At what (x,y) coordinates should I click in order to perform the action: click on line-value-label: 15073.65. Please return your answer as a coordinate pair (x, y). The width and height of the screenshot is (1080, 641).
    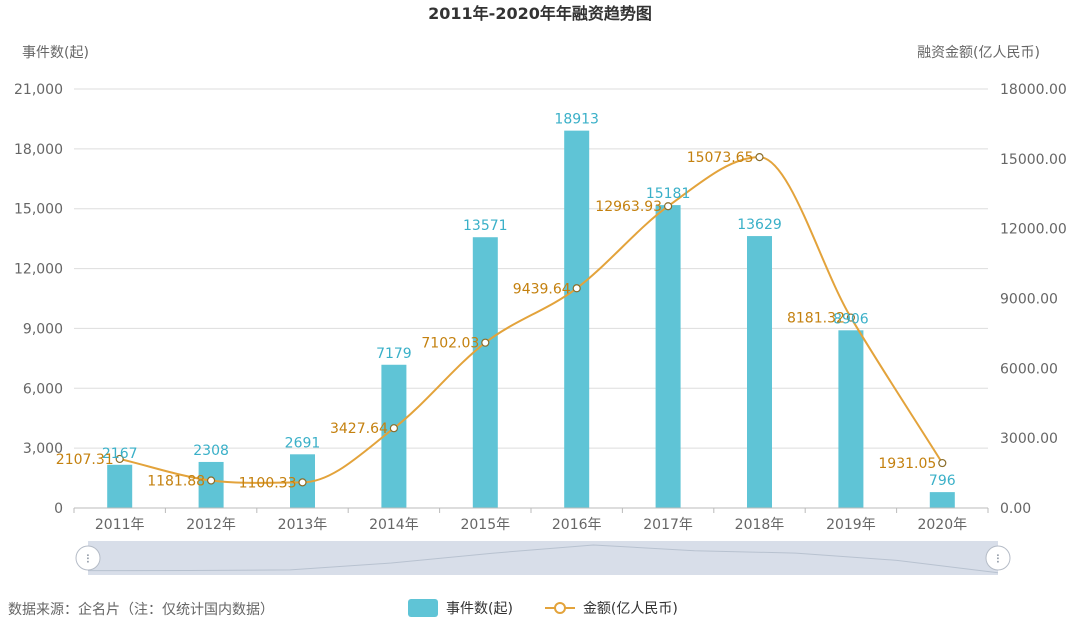
    Looking at the image, I should click on (720, 158).